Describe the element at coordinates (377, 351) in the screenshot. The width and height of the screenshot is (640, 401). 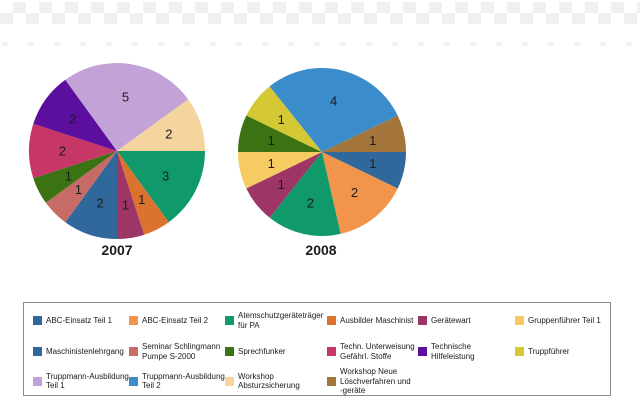
I see `legend-item-label: Techn. Unterweisung Gefährl. Stoffe` at that location.